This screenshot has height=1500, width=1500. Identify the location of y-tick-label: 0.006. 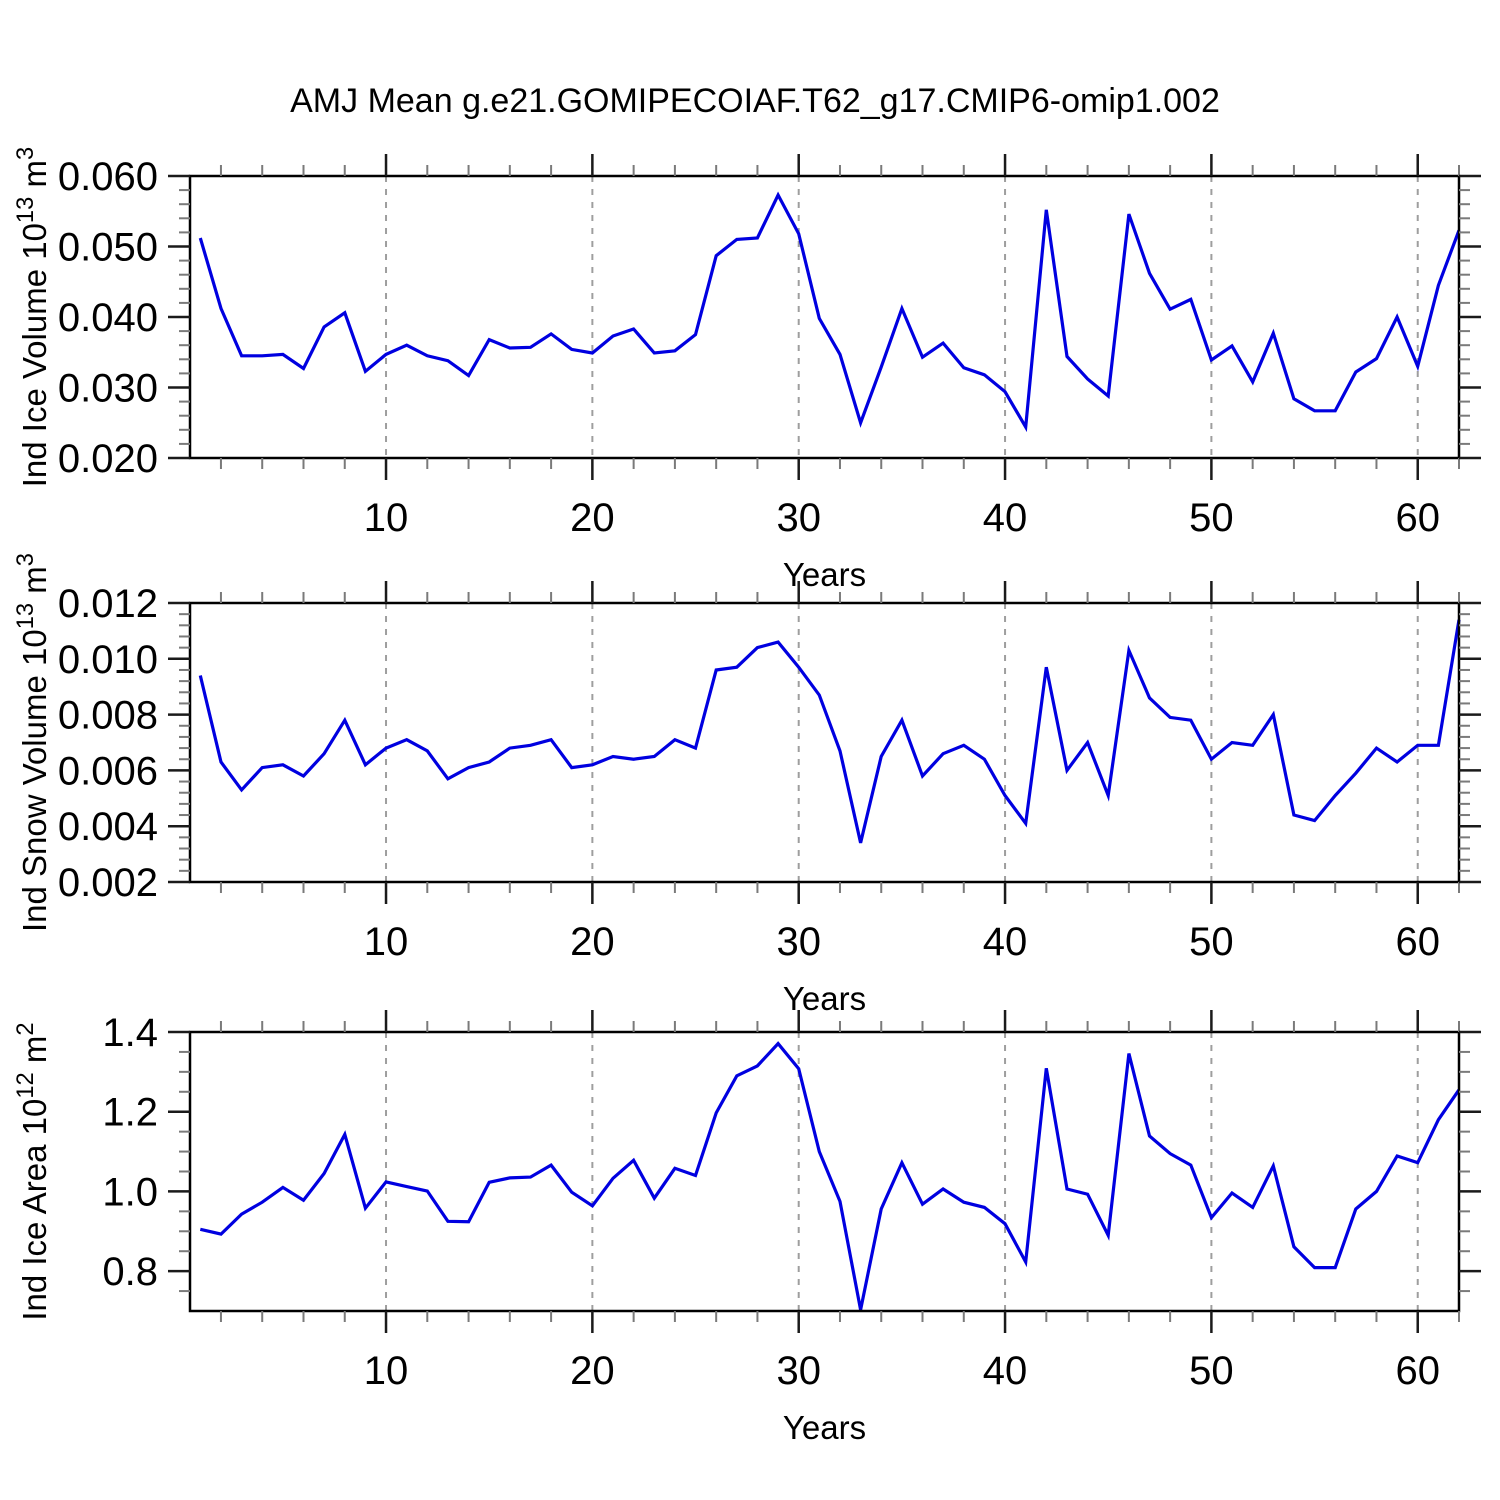
(108, 771).